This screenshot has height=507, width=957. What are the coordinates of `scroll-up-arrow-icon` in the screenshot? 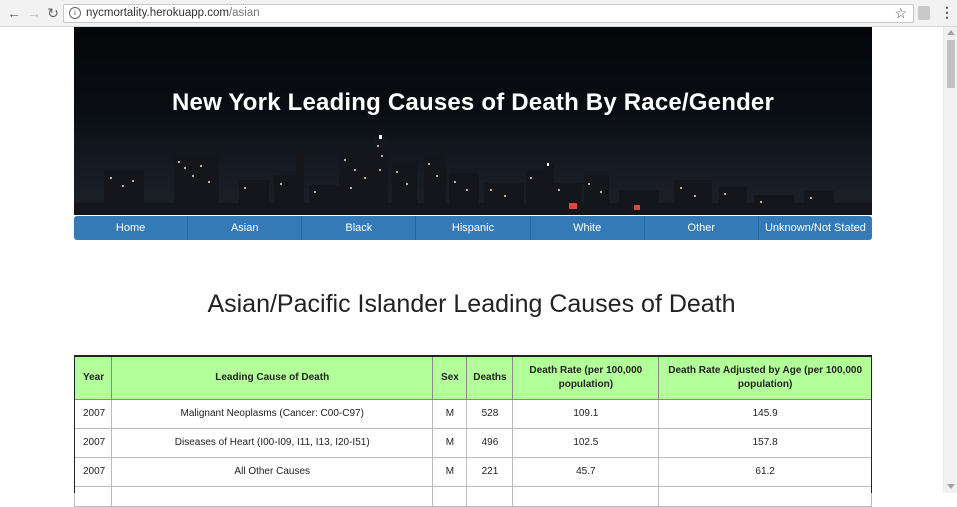 It's located at (951, 32).